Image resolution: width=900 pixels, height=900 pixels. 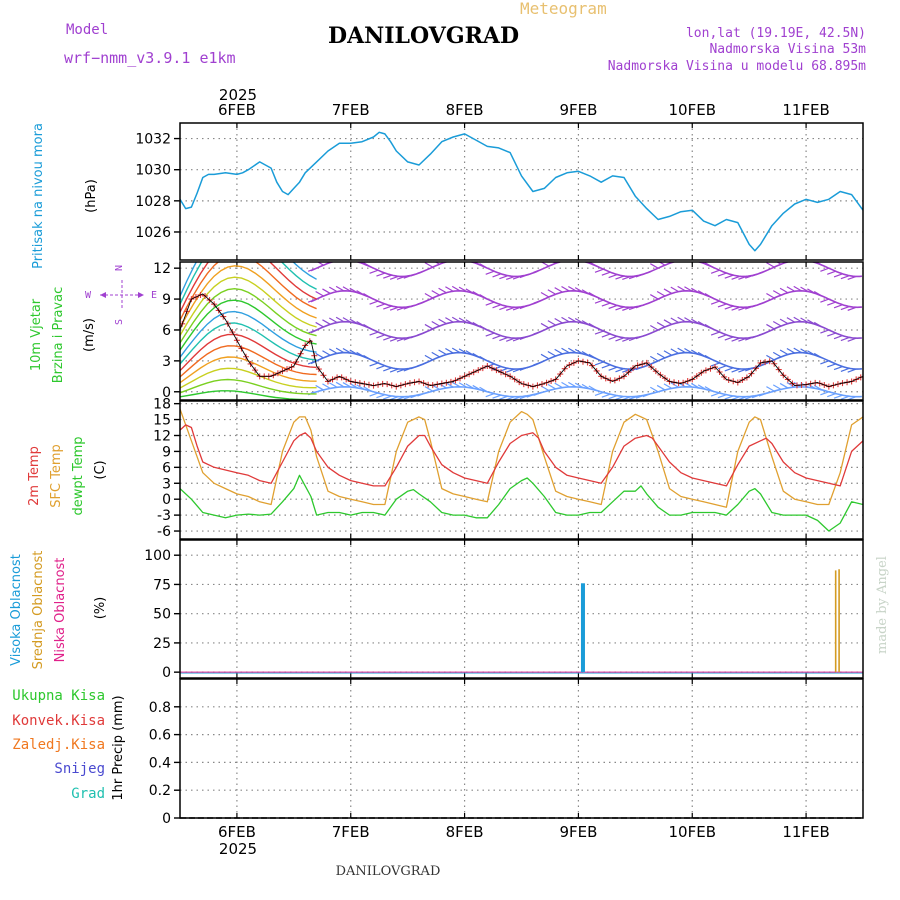 I want to click on y-tick-label: 1028, so click(x=153, y=202).